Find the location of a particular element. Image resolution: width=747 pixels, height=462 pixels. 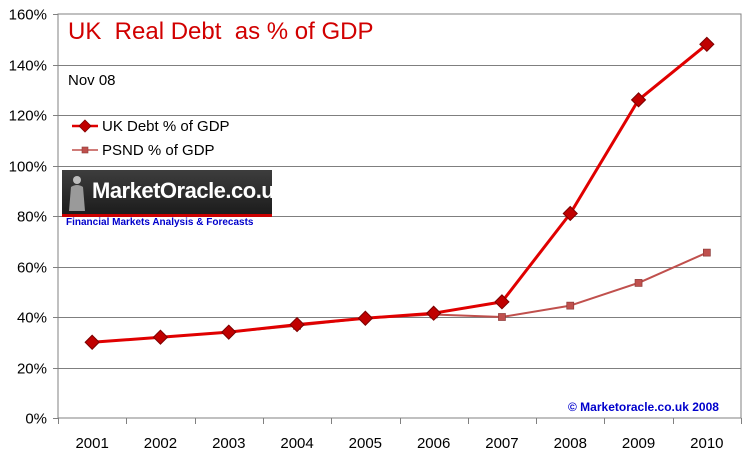

legend: UK Debt % of GDP PSND % of GDP is located at coordinates (151, 138).